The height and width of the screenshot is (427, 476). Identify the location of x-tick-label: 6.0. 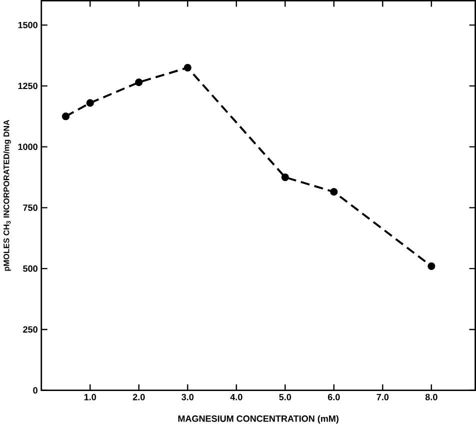
(334, 397).